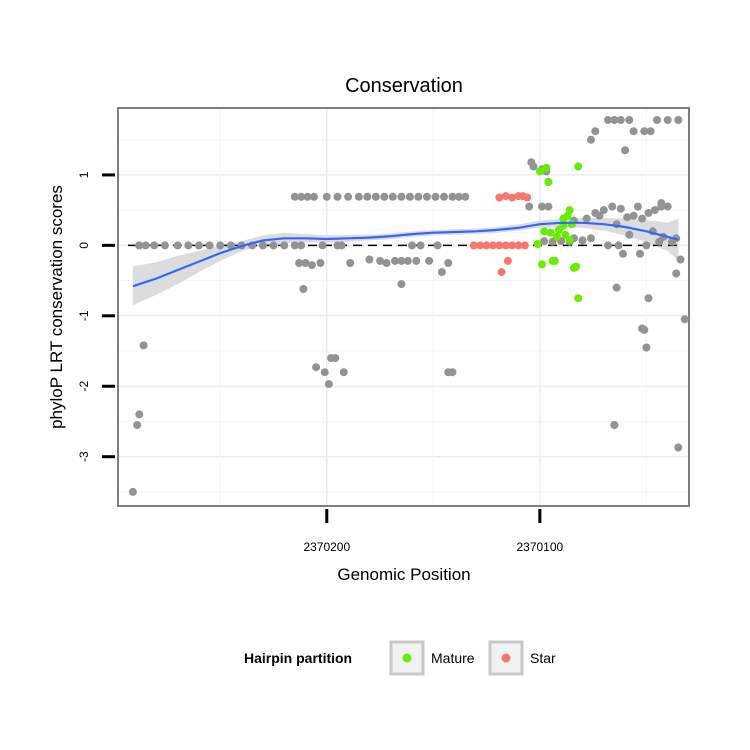  I want to click on x-tick-label: 2370200, so click(326, 547).